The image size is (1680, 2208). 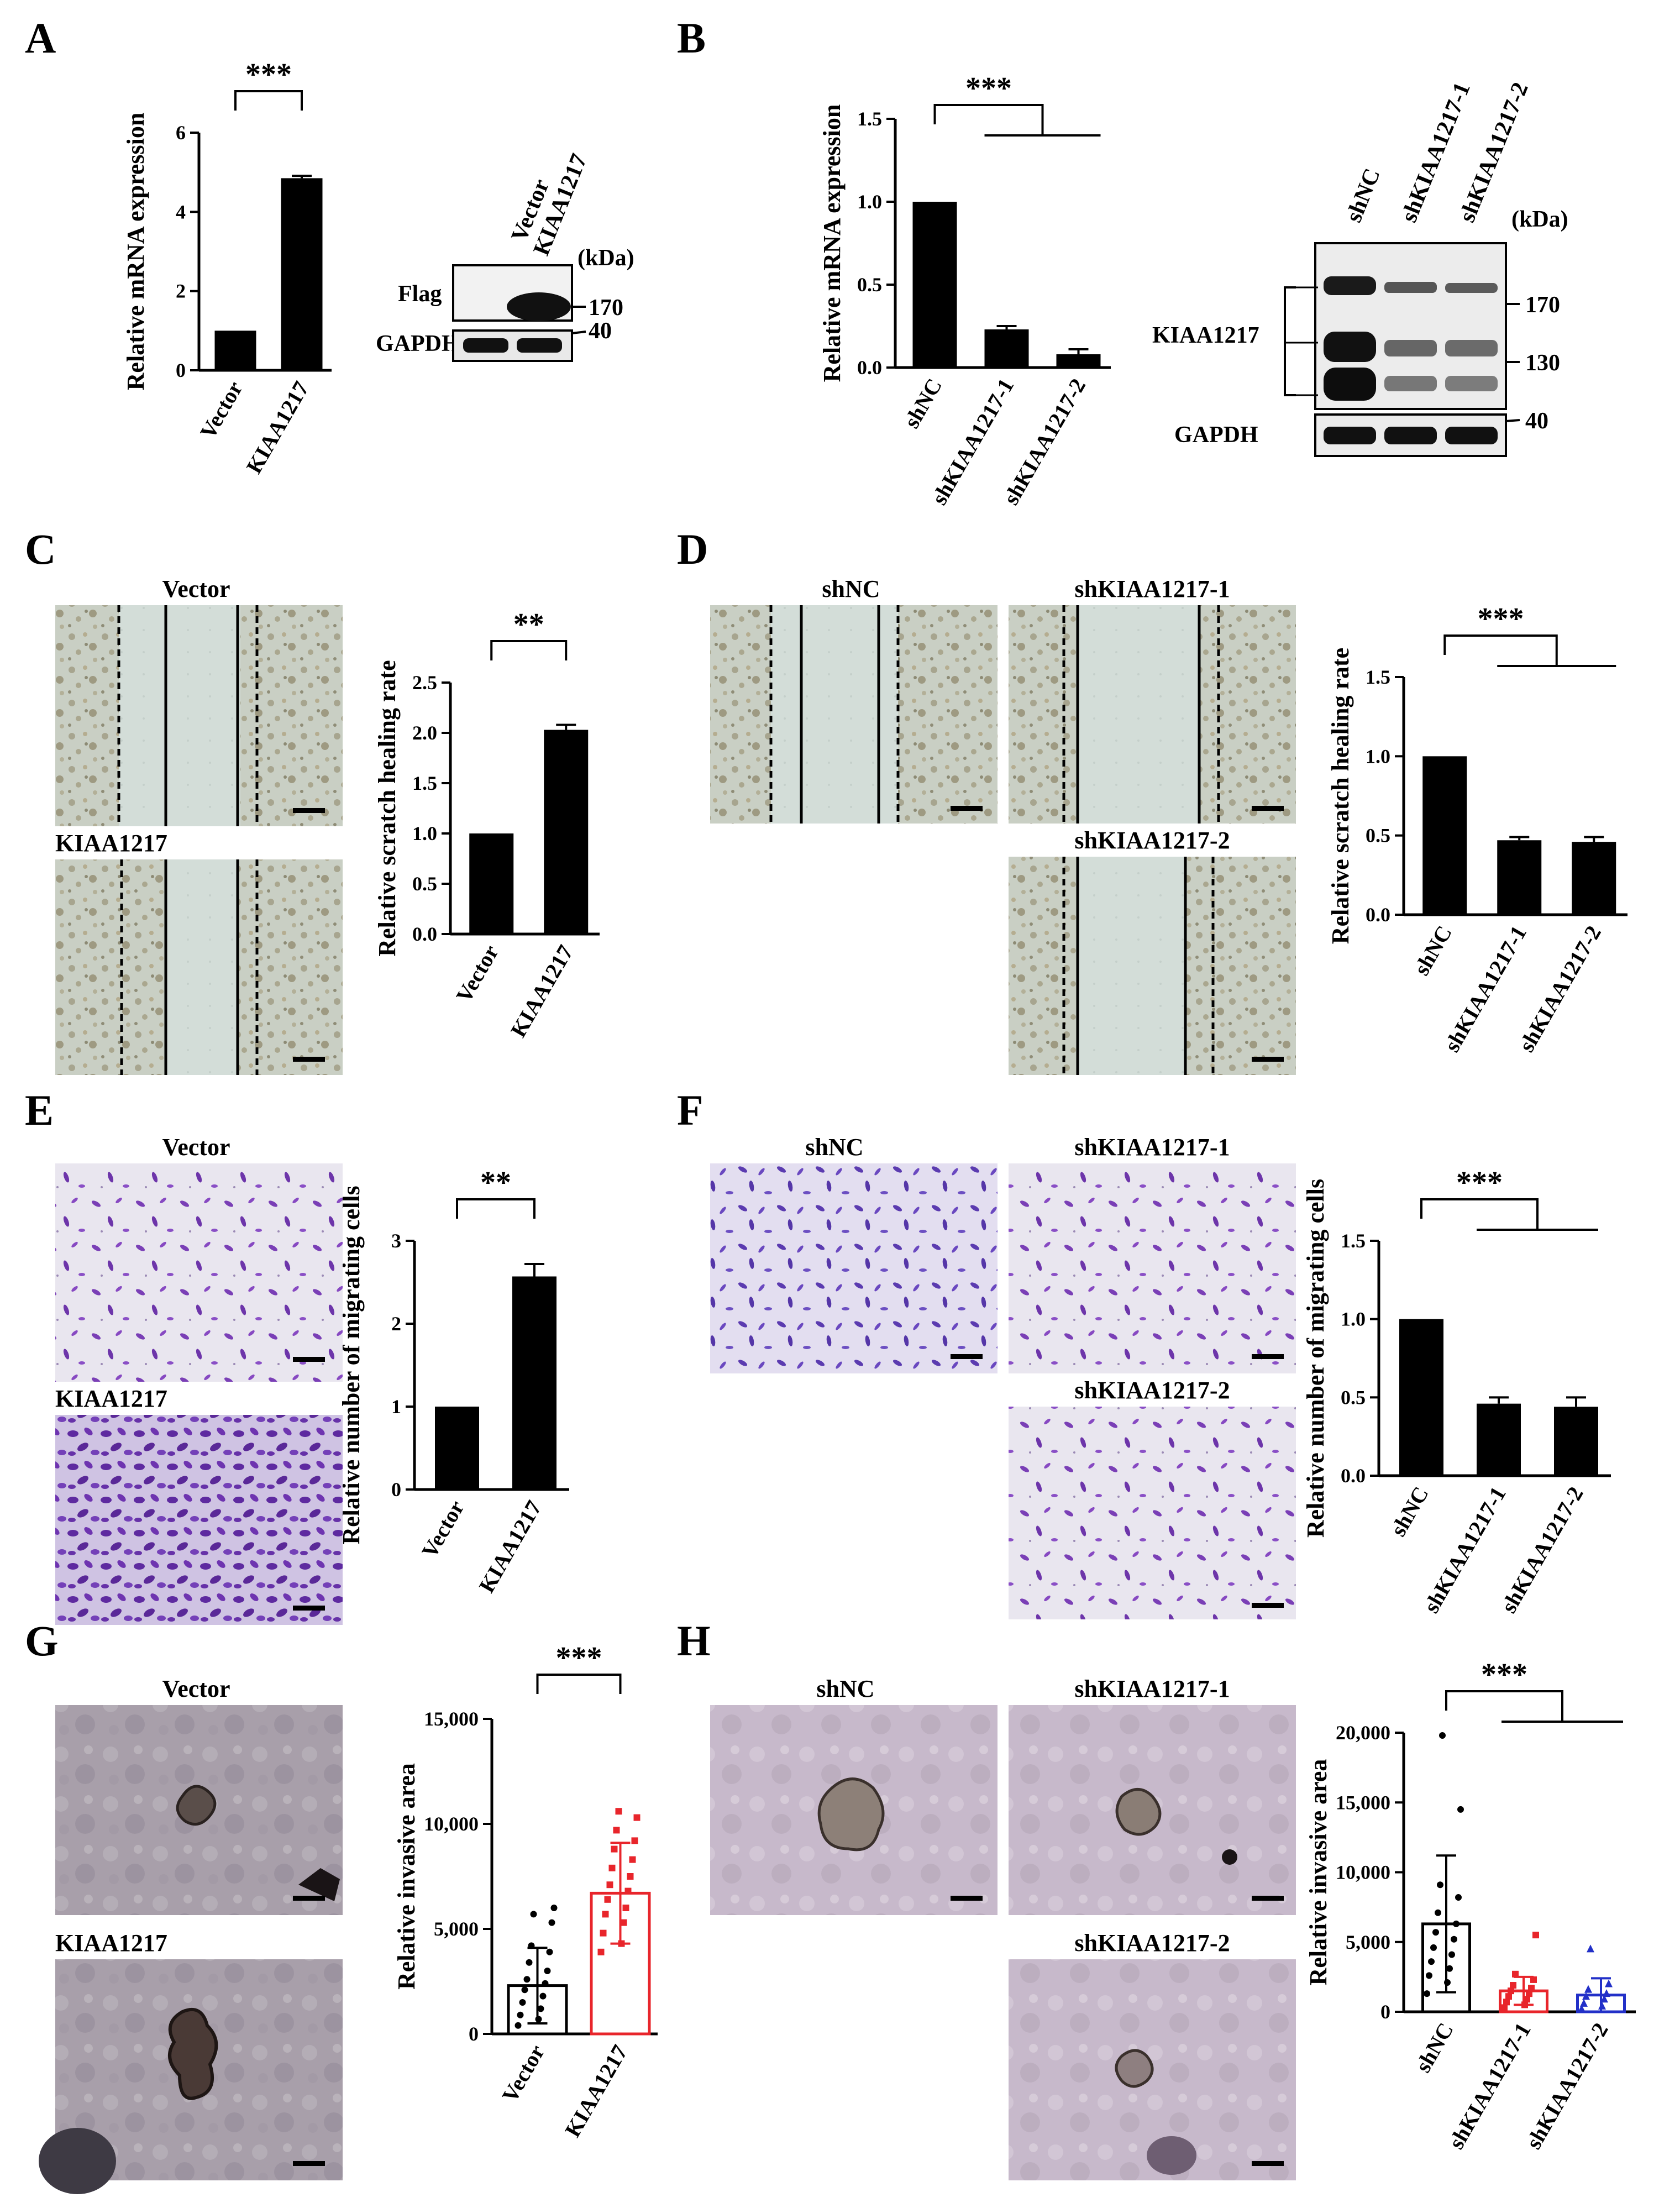 I want to click on scratch-gap-d-sh1, so click(x=1139, y=715).